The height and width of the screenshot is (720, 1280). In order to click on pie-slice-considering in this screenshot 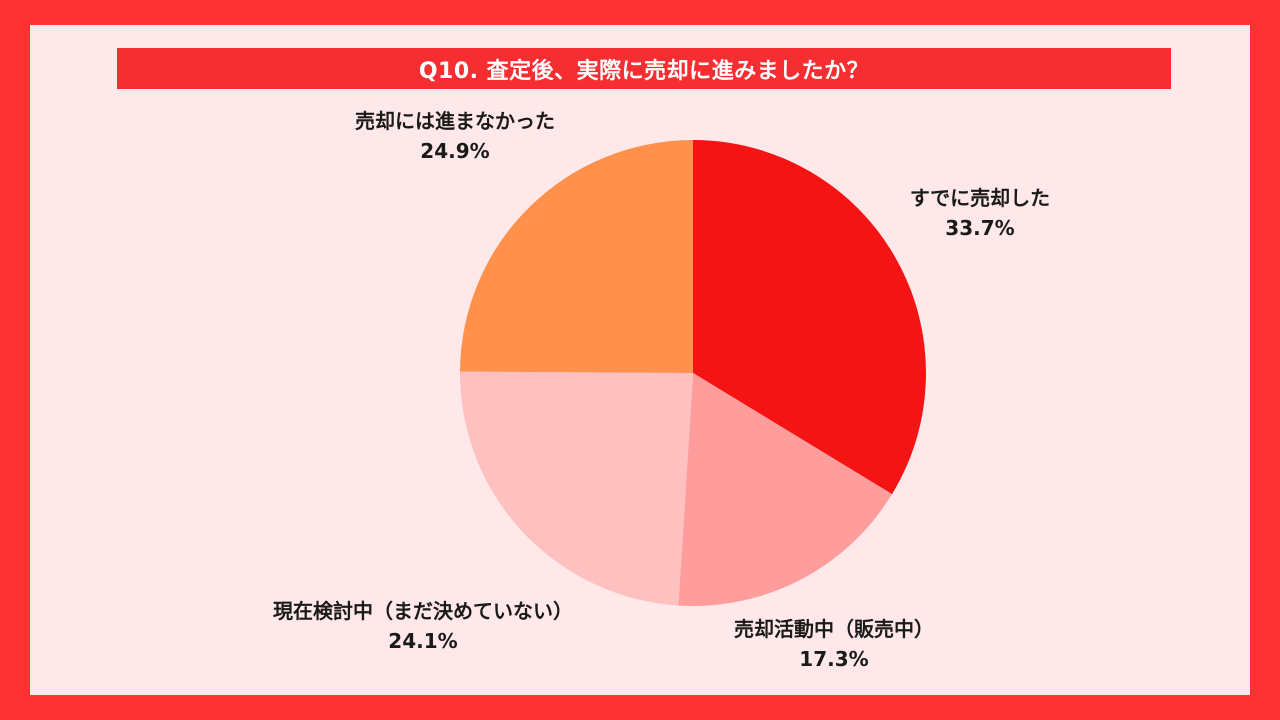, I will do `click(576, 488)`.